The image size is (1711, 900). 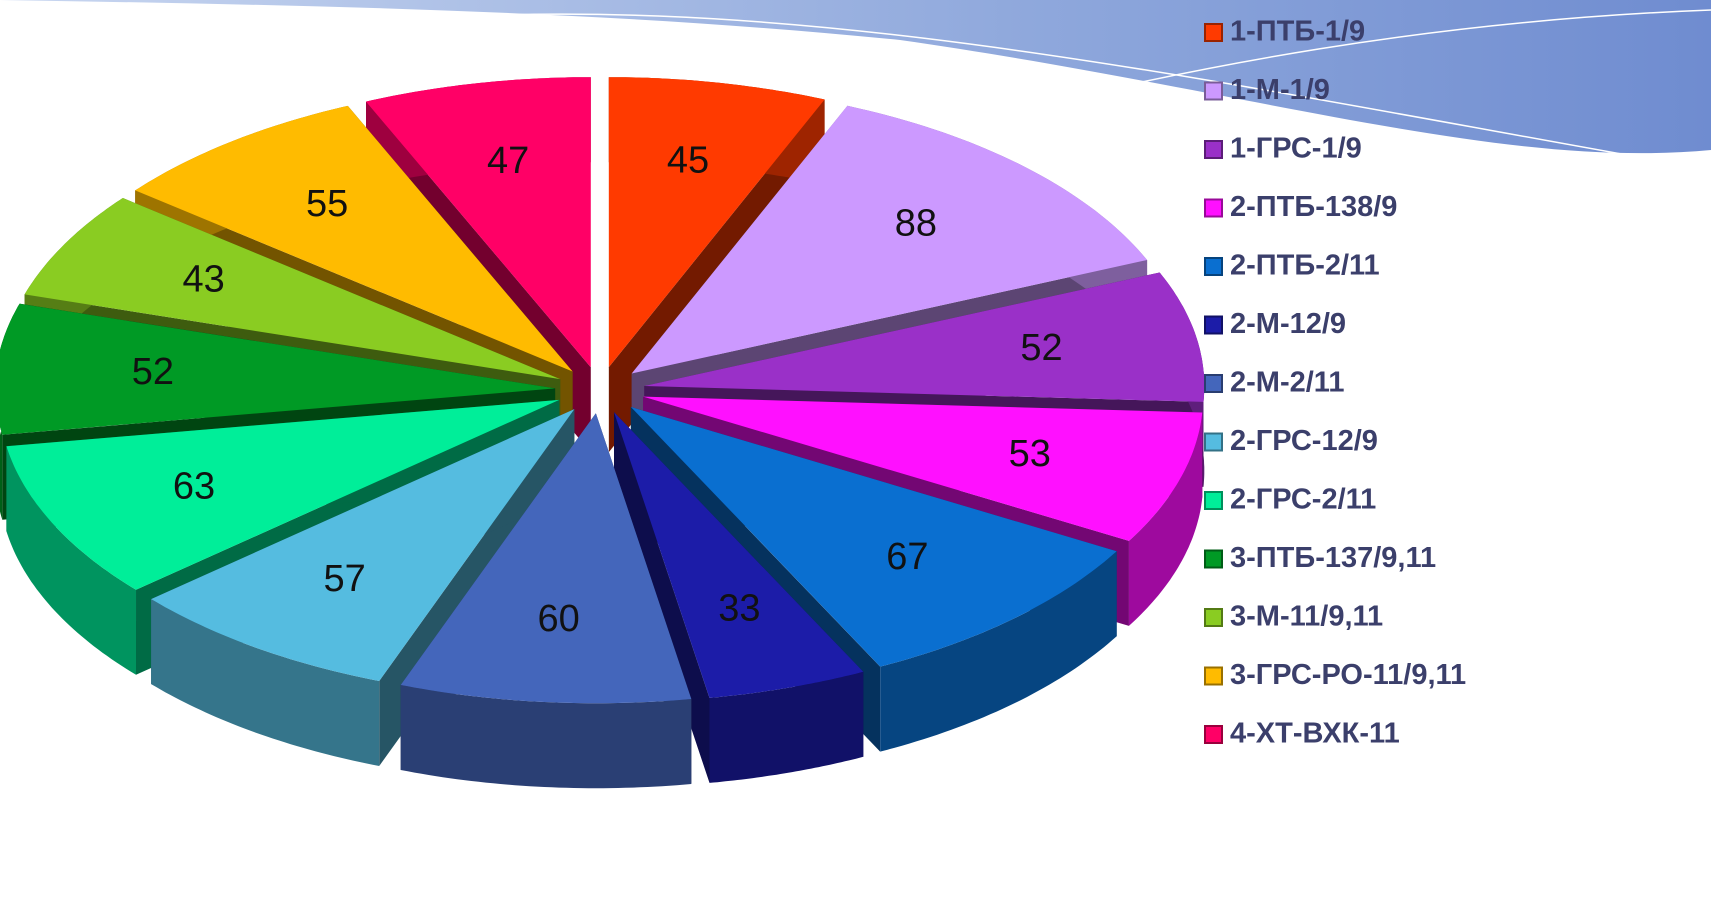 I want to click on legend-label: 1-ПТБ-1/9, so click(x=1297, y=32).